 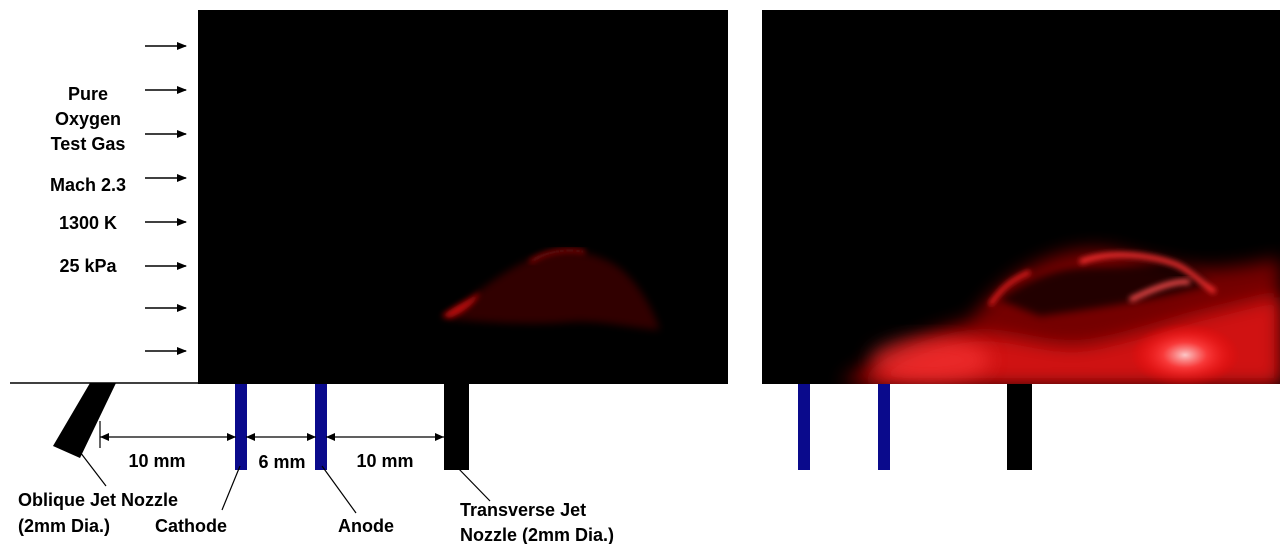 What do you see at coordinates (191, 526) in the screenshot?
I see `cathode-label: Cathode` at bounding box center [191, 526].